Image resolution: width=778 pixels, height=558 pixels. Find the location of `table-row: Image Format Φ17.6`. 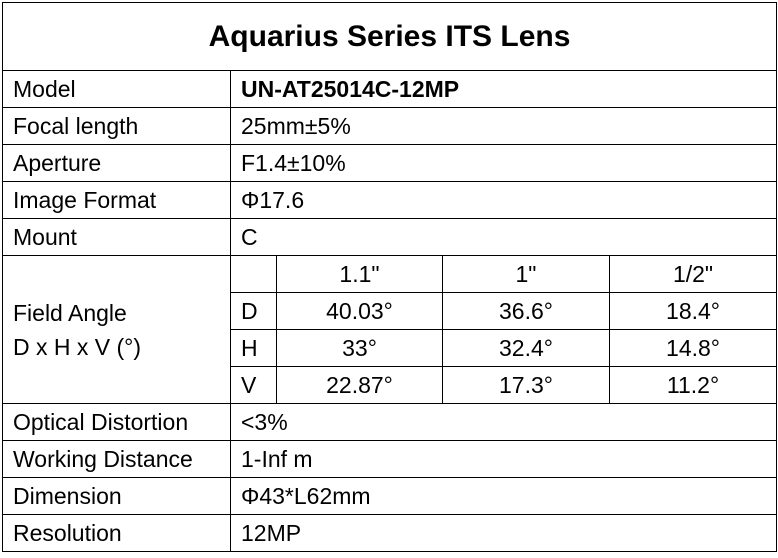

table-row: Image Format Φ17.6 is located at coordinates (390, 200).